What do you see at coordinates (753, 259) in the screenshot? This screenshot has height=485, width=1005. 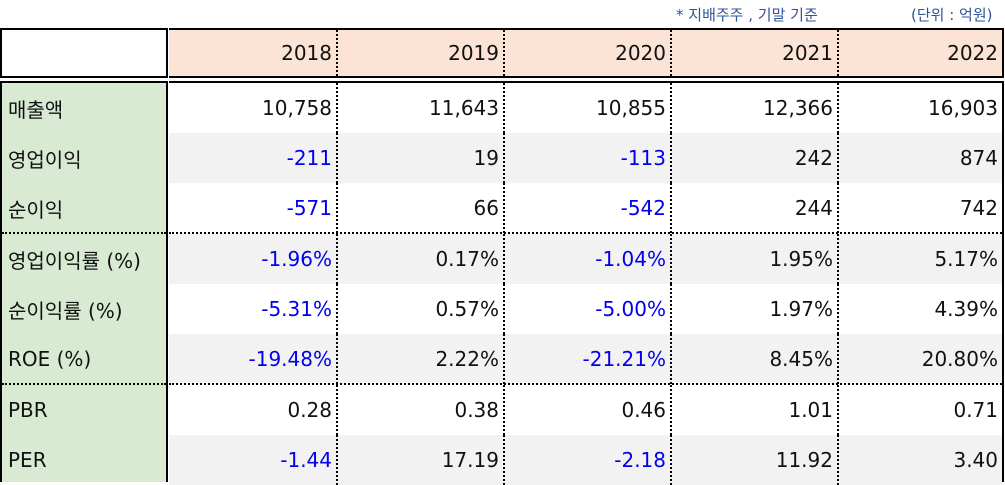 I see `table-cell: 1.95%` at bounding box center [753, 259].